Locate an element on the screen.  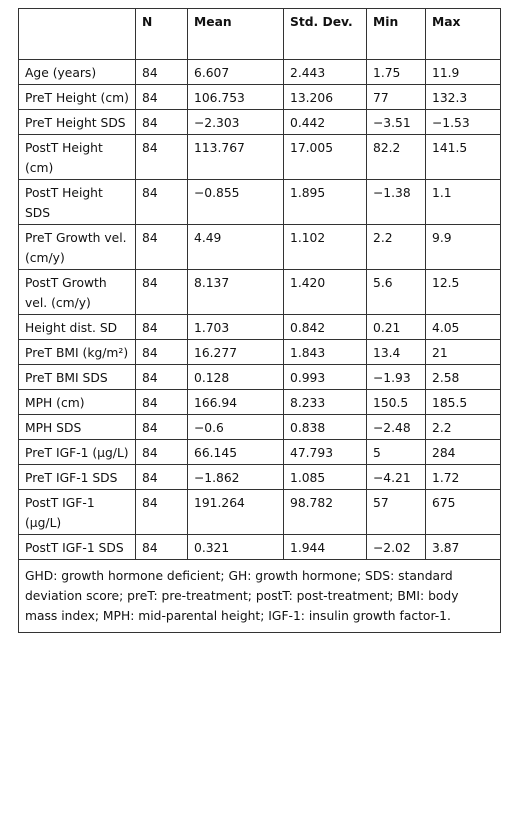
table-cell: 11.9 is located at coordinates (463, 72).